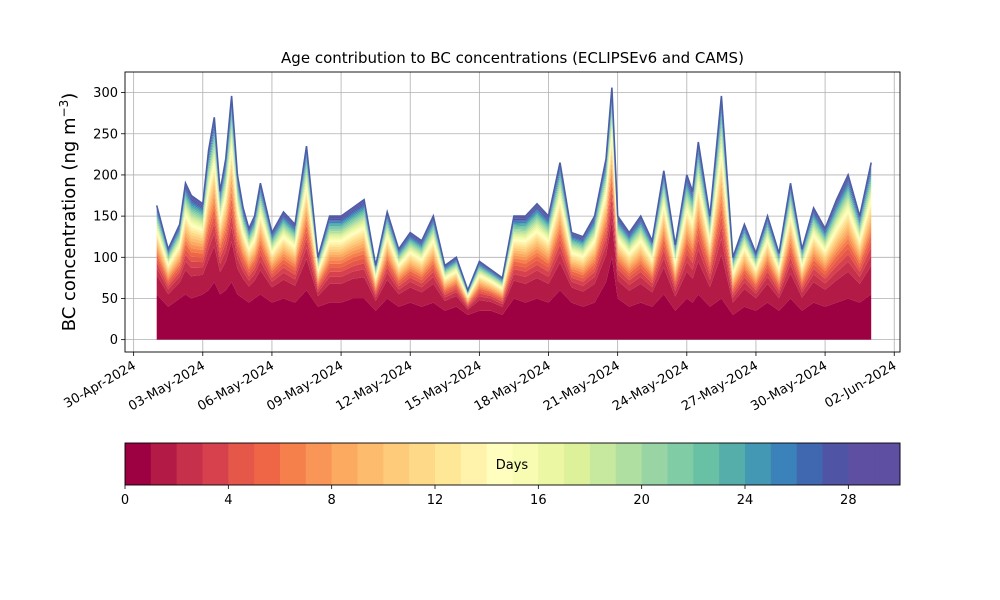 The image size is (1000, 600). Describe the element at coordinates (228, 500) in the screenshot. I see `colorbar-tick-label: 4` at that location.